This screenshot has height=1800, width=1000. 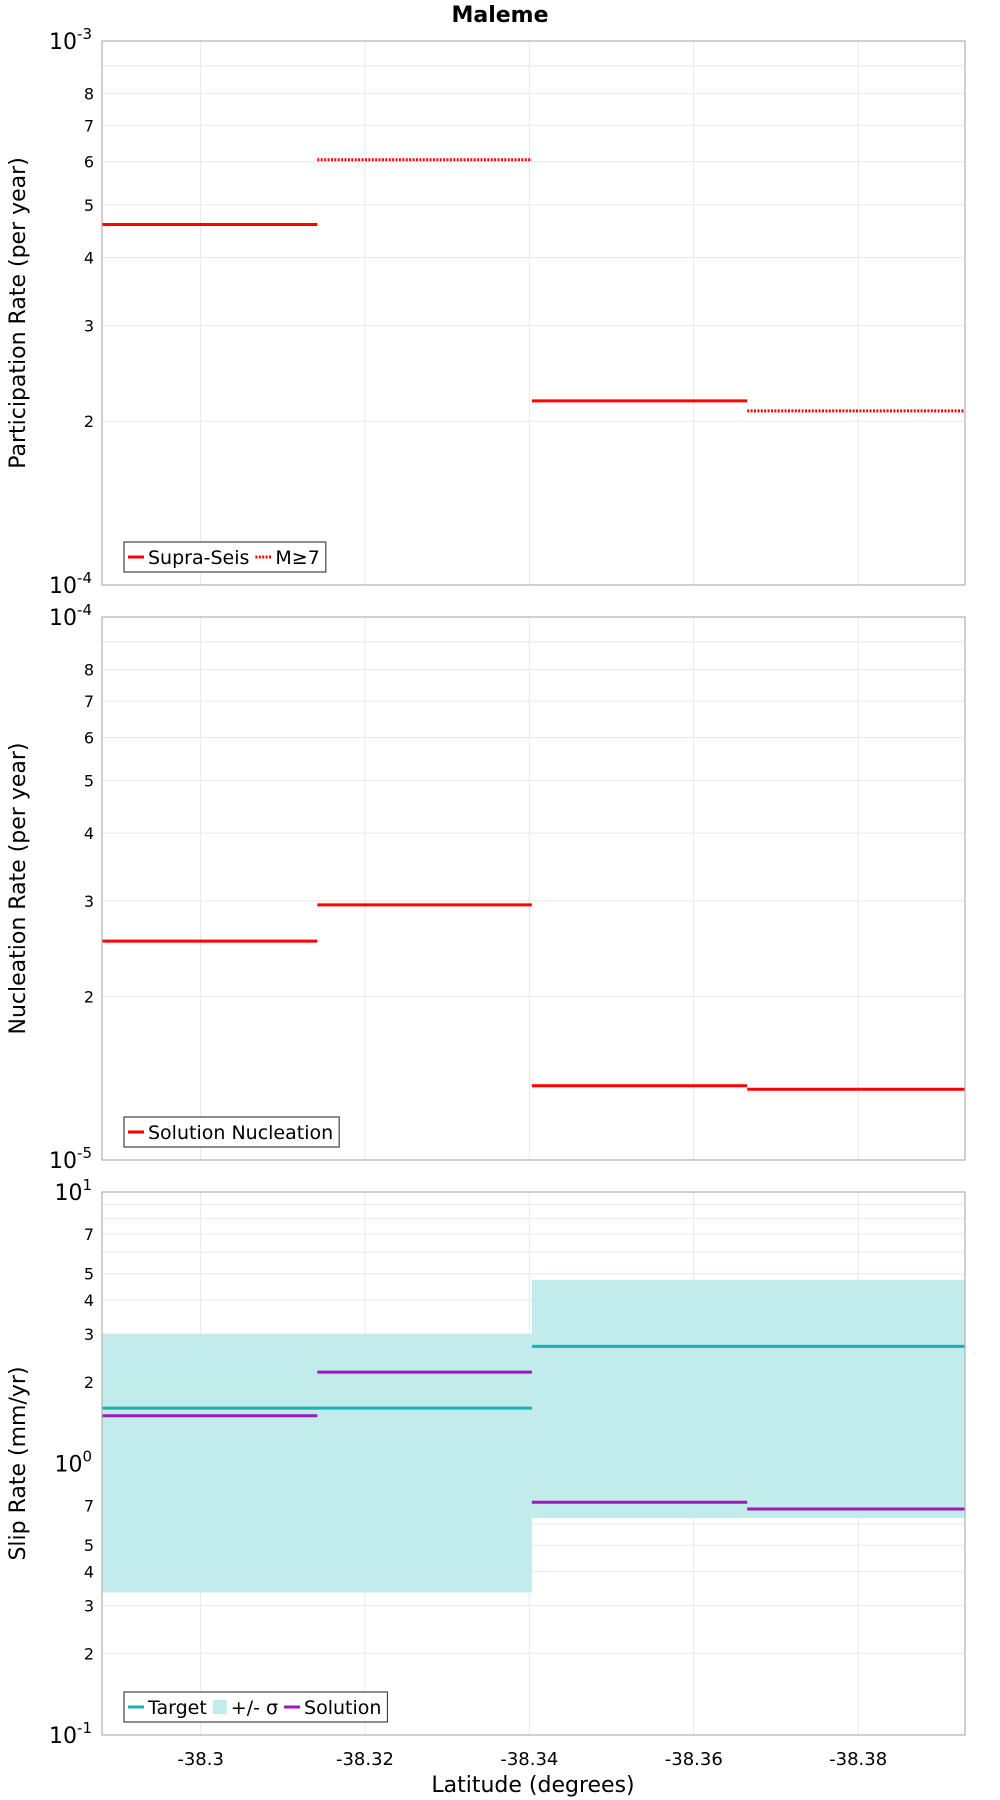 What do you see at coordinates (297, 558) in the screenshot?
I see `legend-label: M≥7` at bounding box center [297, 558].